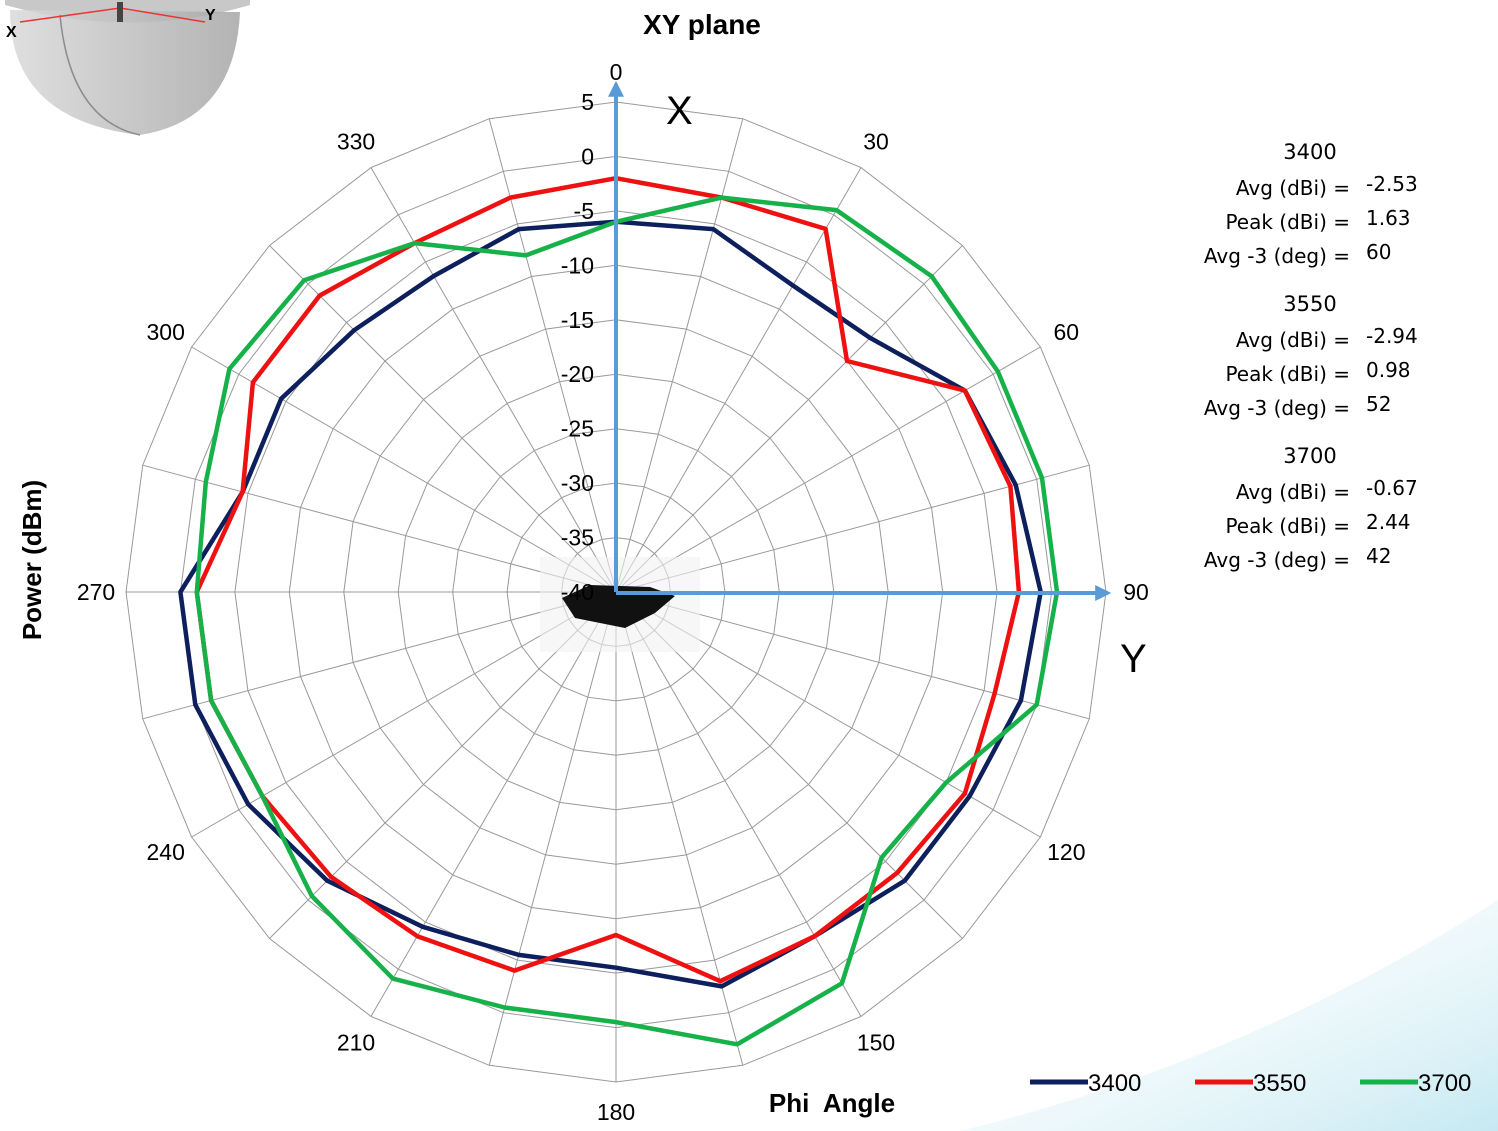 The width and height of the screenshot is (1498, 1131). I want to click on radial-tick-label: -10, so click(577, 265).